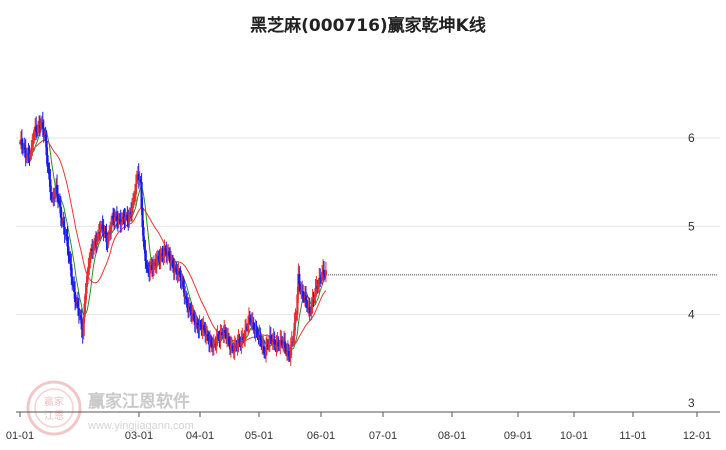 The height and width of the screenshot is (450, 726). I want to click on watermark-seal-top: 赢家, so click(54, 401).